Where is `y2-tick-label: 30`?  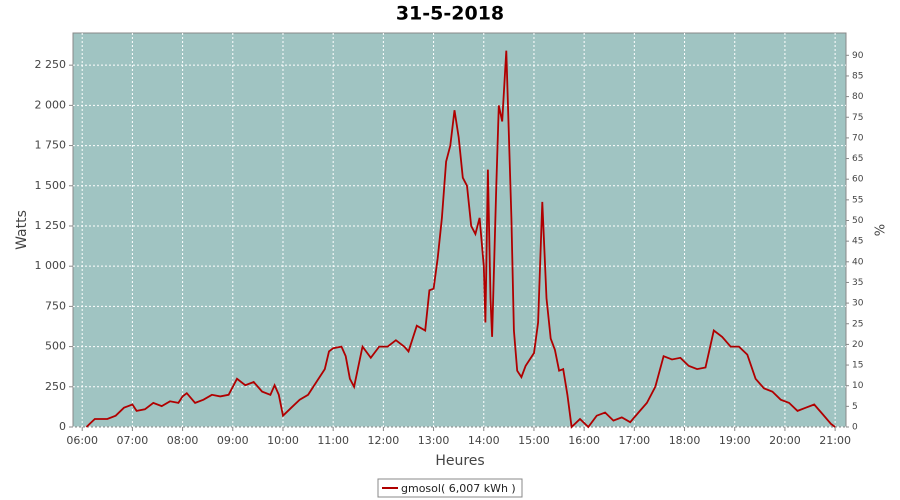
y2-tick-label: 30 is located at coordinates (858, 304).